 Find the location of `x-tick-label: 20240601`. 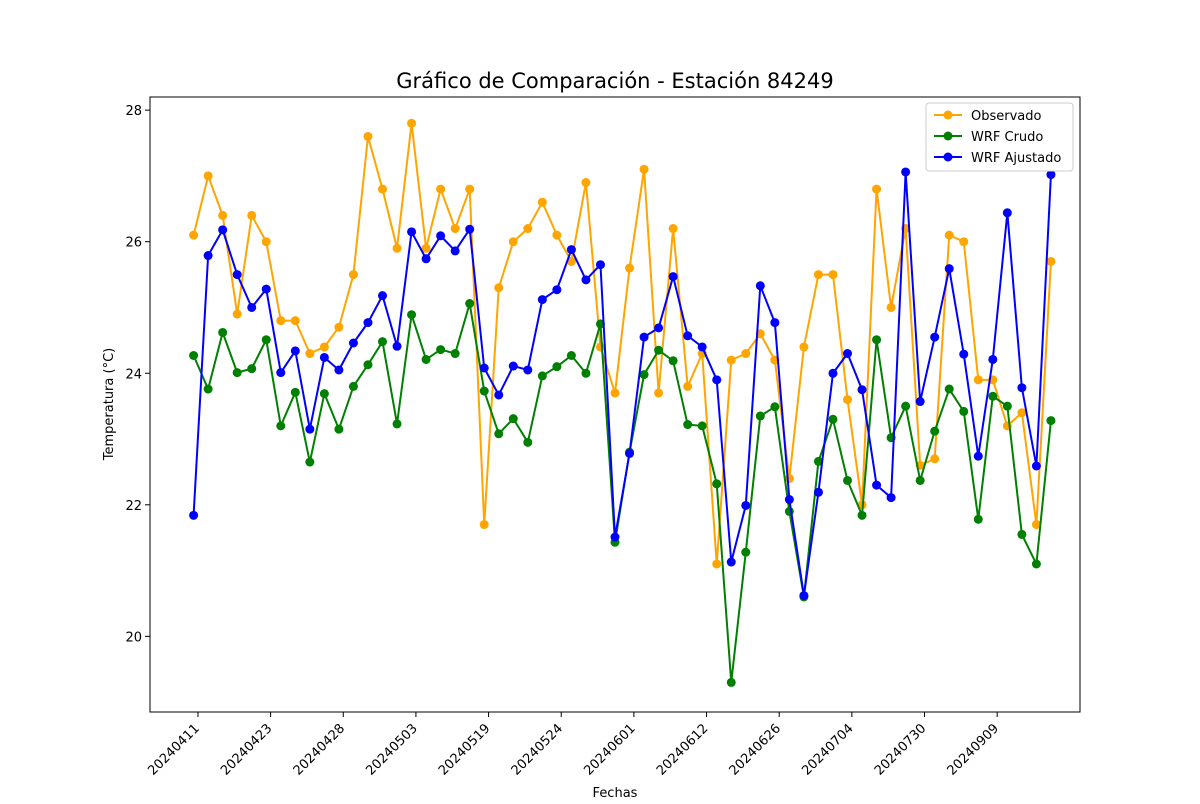

x-tick-label: 20240601 is located at coordinates (609, 749).